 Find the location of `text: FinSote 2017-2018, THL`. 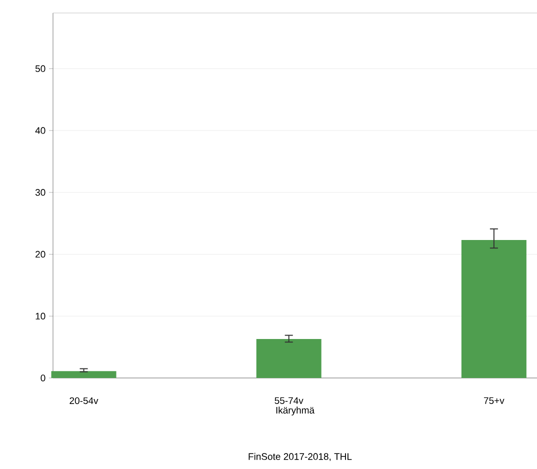

text: FinSote 2017-2018, THL is located at coordinates (300, 457).